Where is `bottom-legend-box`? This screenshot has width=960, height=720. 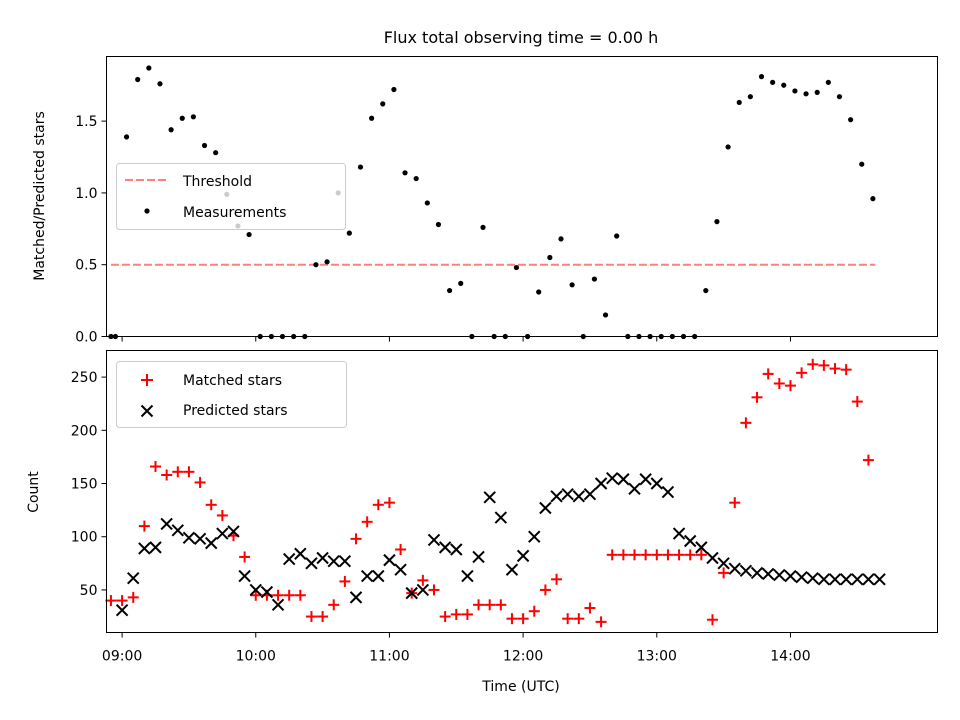 bottom-legend-box is located at coordinates (231, 394).